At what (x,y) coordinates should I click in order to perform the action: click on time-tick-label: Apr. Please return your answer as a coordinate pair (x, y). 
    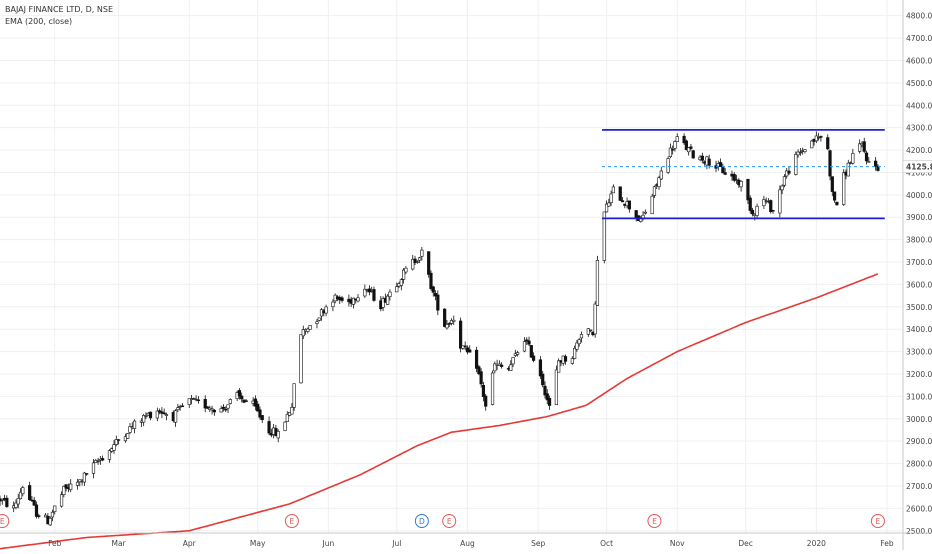
    Looking at the image, I should click on (190, 543).